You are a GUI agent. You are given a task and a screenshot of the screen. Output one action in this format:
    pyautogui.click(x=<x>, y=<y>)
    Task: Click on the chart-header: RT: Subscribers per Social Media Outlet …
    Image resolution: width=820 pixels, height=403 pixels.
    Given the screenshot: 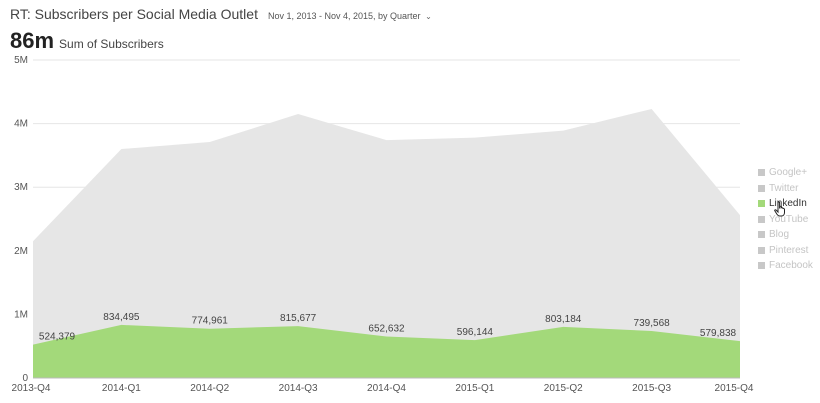 What is the action you would take?
    pyautogui.click(x=221, y=14)
    